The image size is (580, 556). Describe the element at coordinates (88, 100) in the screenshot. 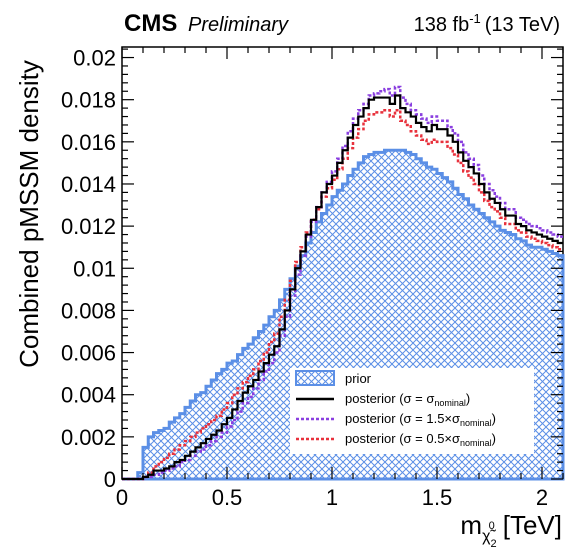

I see `y-tick-label: 0.018` at that location.